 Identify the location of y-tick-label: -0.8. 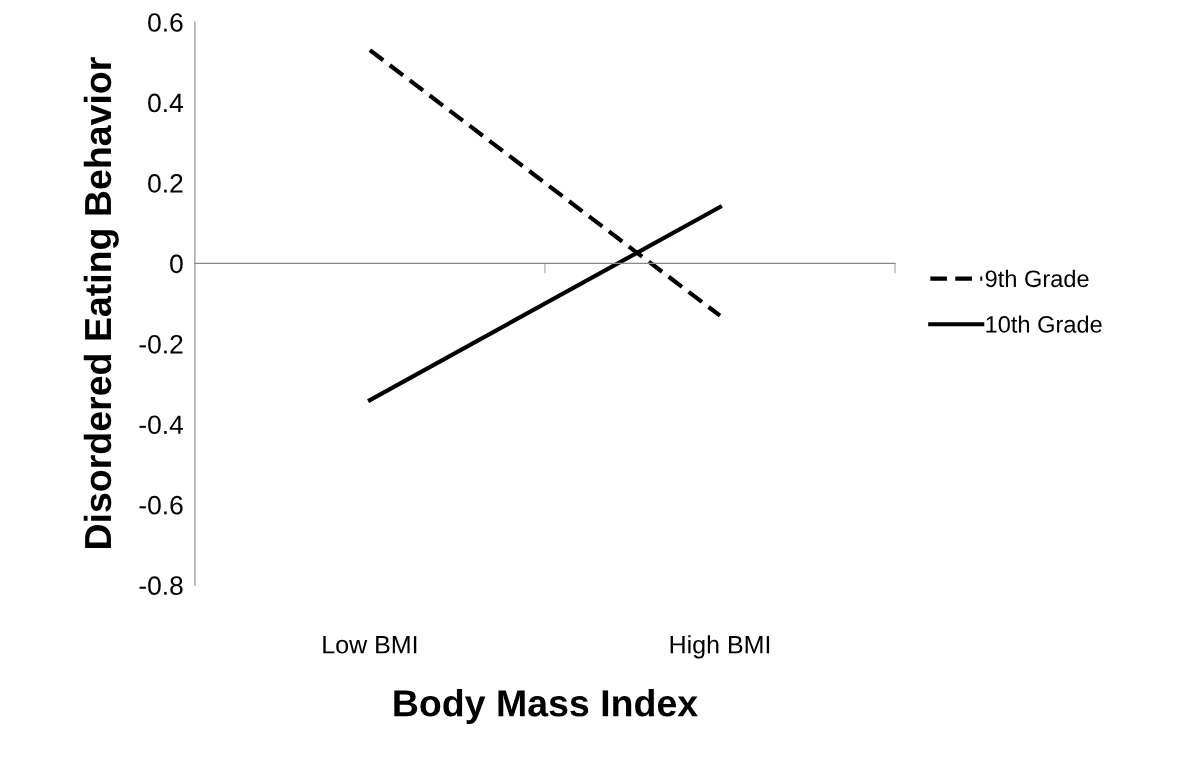
(161, 586).